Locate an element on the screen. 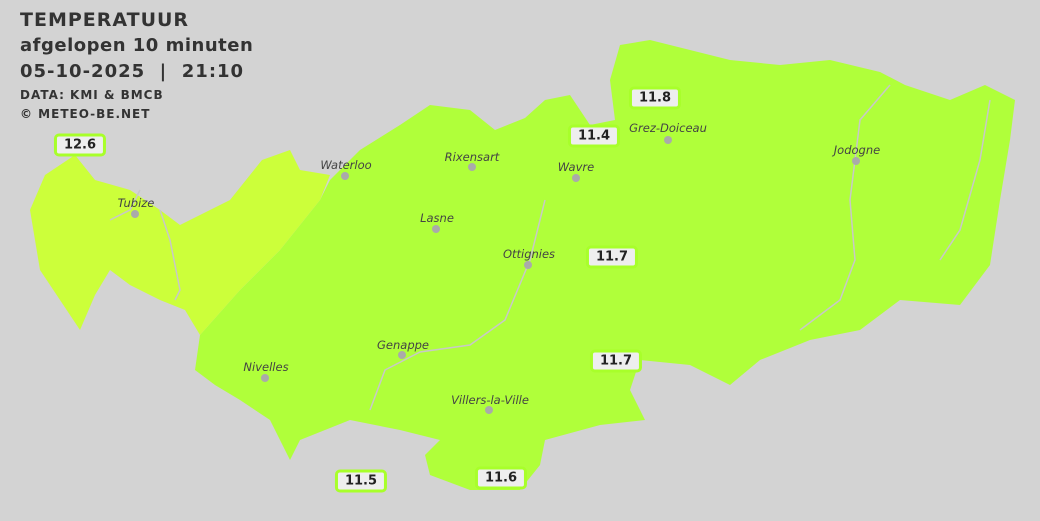  map-subtitle: afgelopen 10 minuten is located at coordinates (137, 45).